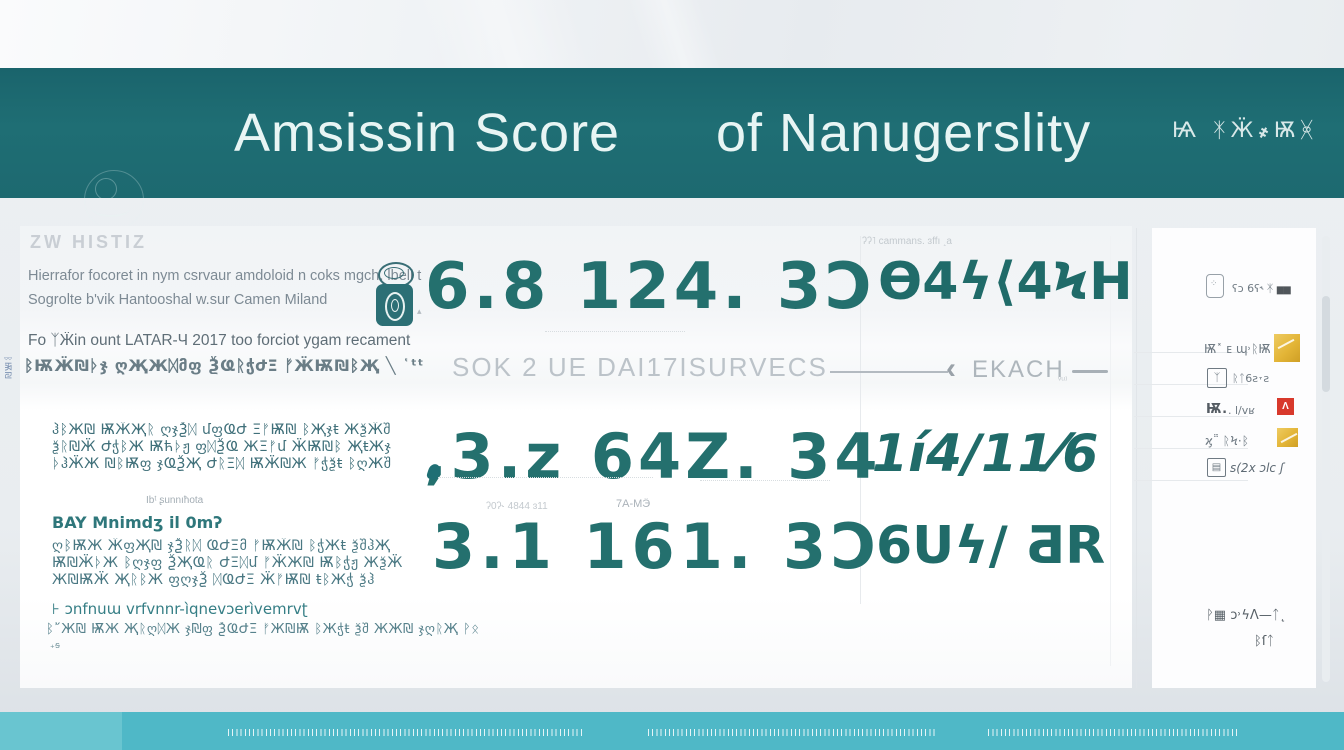 This screenshot has width=1344, height=750. What do you see at coordinates (1326, 344) in the screenshot?
I see `scrollbar-thumb` at bounding box center [1326, 344].